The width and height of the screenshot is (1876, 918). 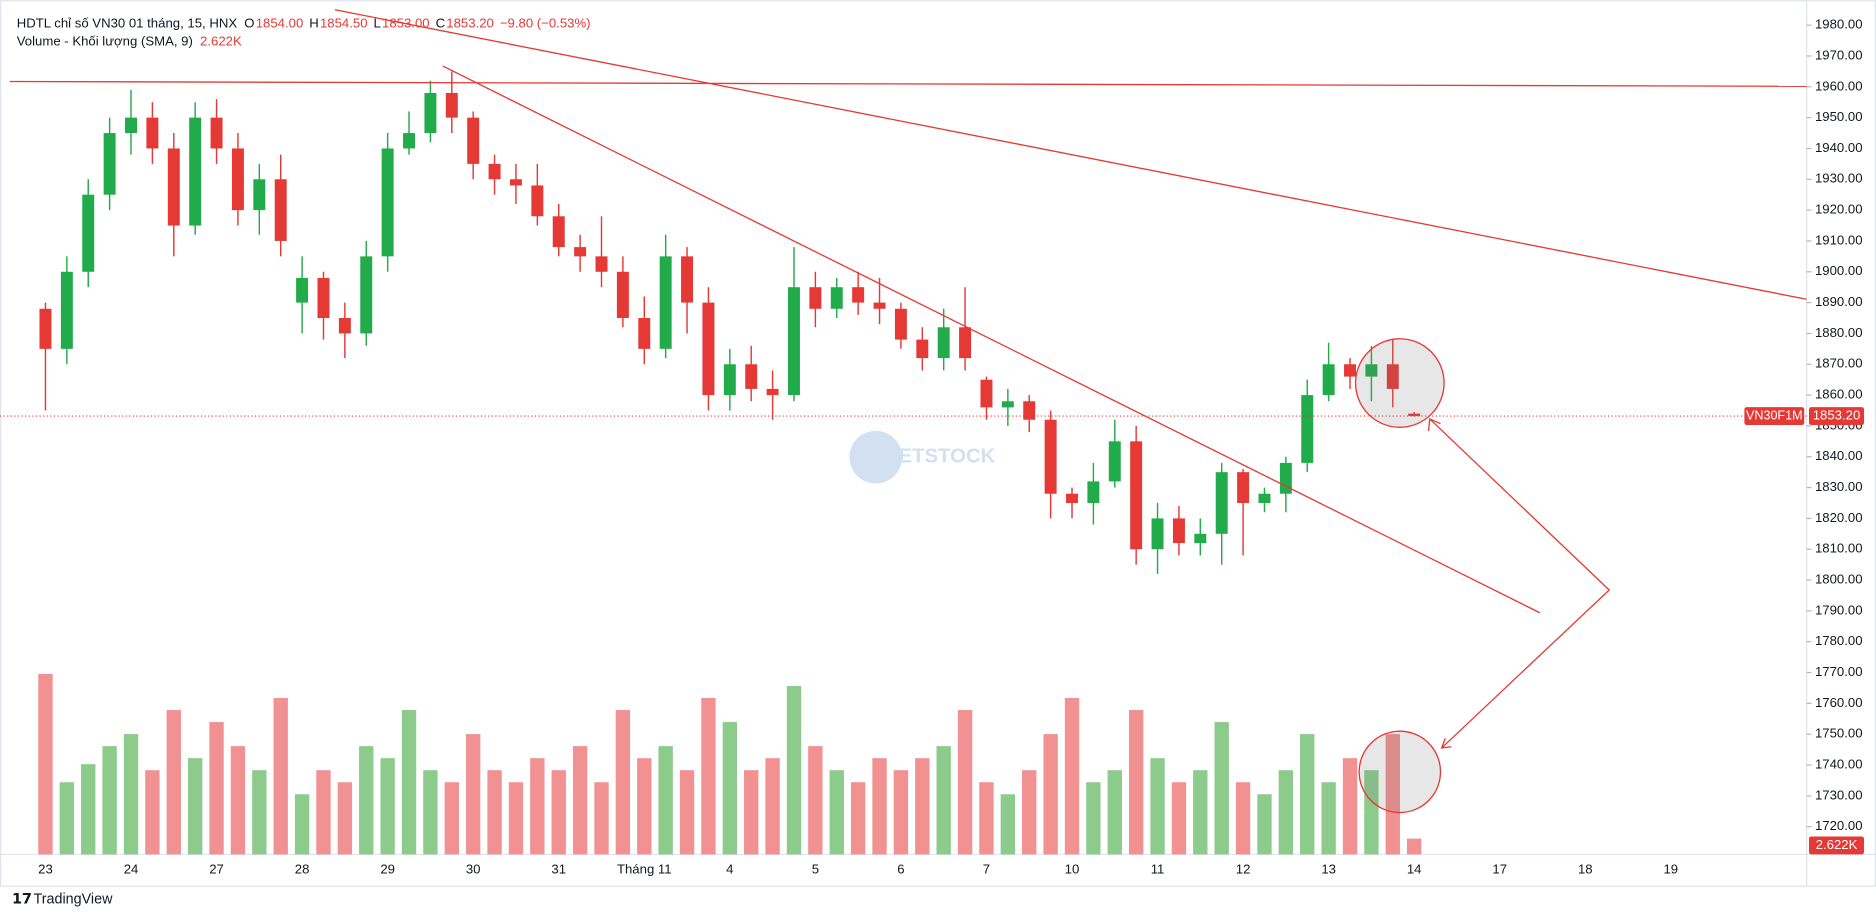 What do you see at coordinates (1839, 486) in the screenshot?
I see `y-tick-label: 1830.00` at bounding box center [1839, 486].